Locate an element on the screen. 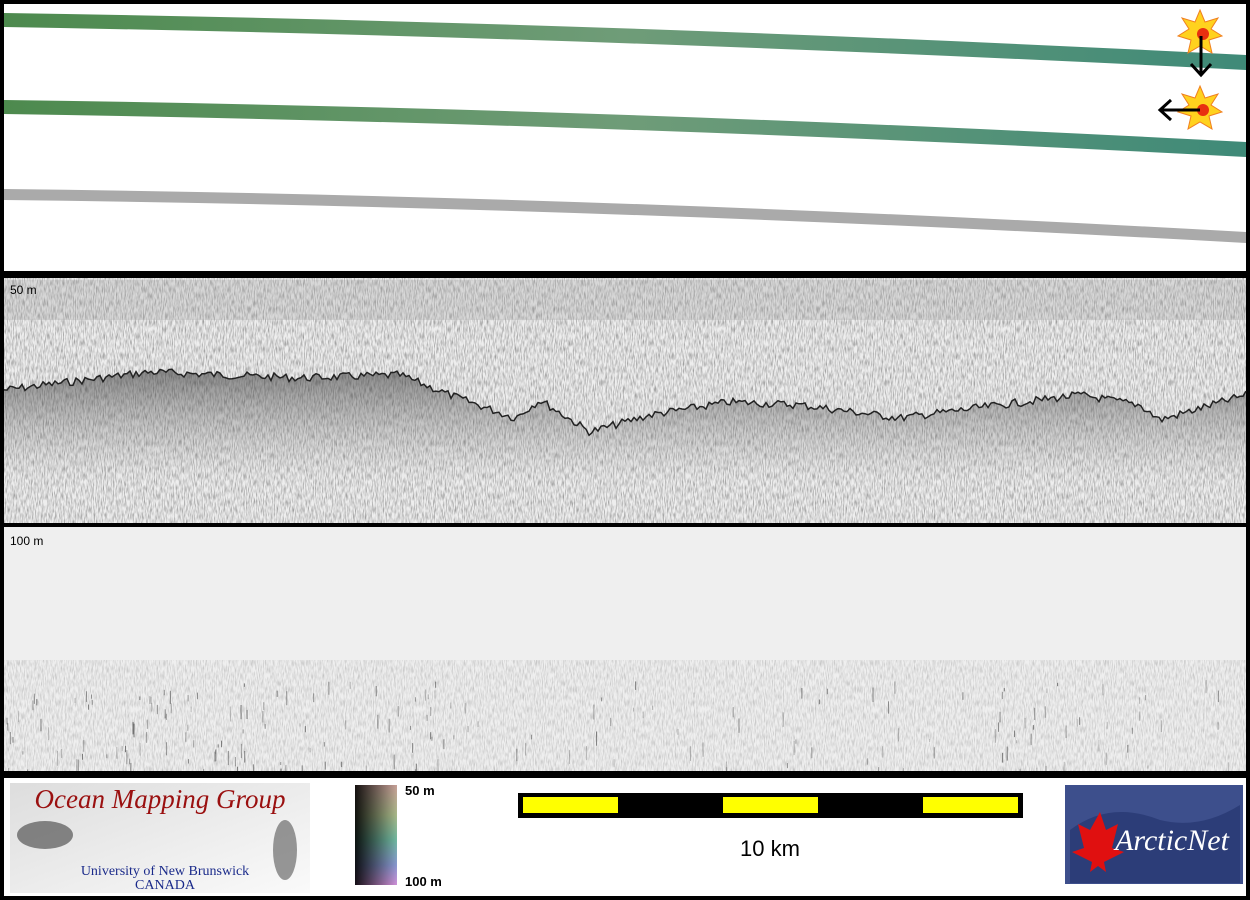  scale-label: 10 km is located at coordinates (770, 848).